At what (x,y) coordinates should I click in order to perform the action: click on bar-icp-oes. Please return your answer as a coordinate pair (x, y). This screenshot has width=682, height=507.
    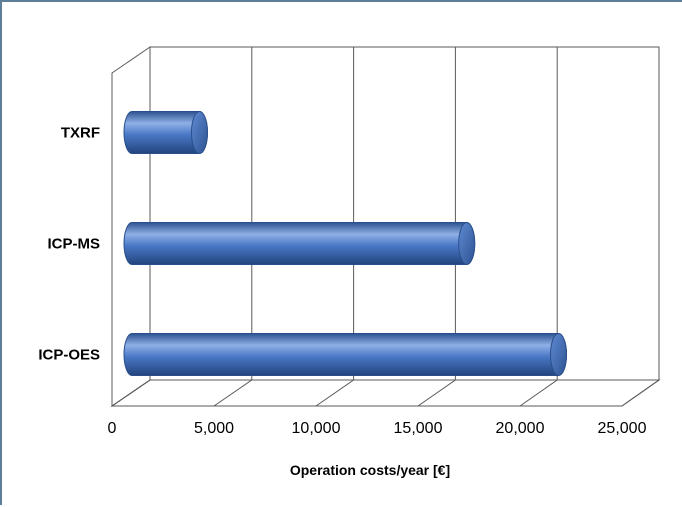
    Looking at the image, I should click on (345, 354).